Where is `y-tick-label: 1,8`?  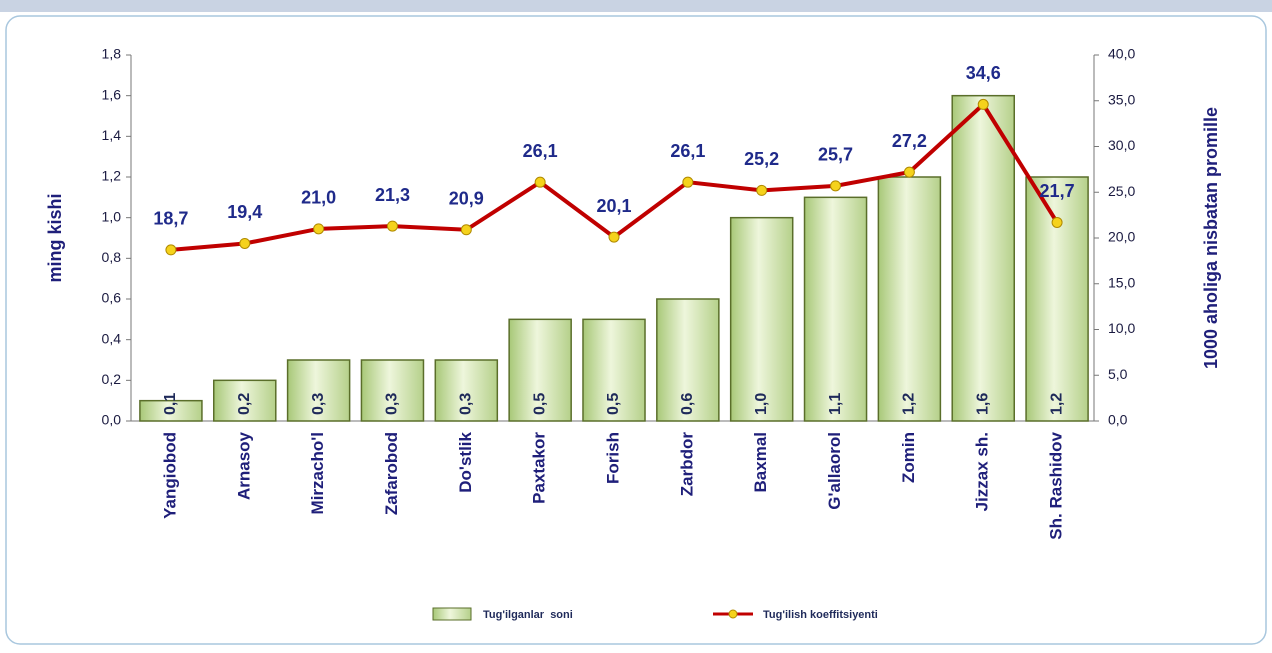 y-tick-label: 1,8 is located at coordinates (112, 54).